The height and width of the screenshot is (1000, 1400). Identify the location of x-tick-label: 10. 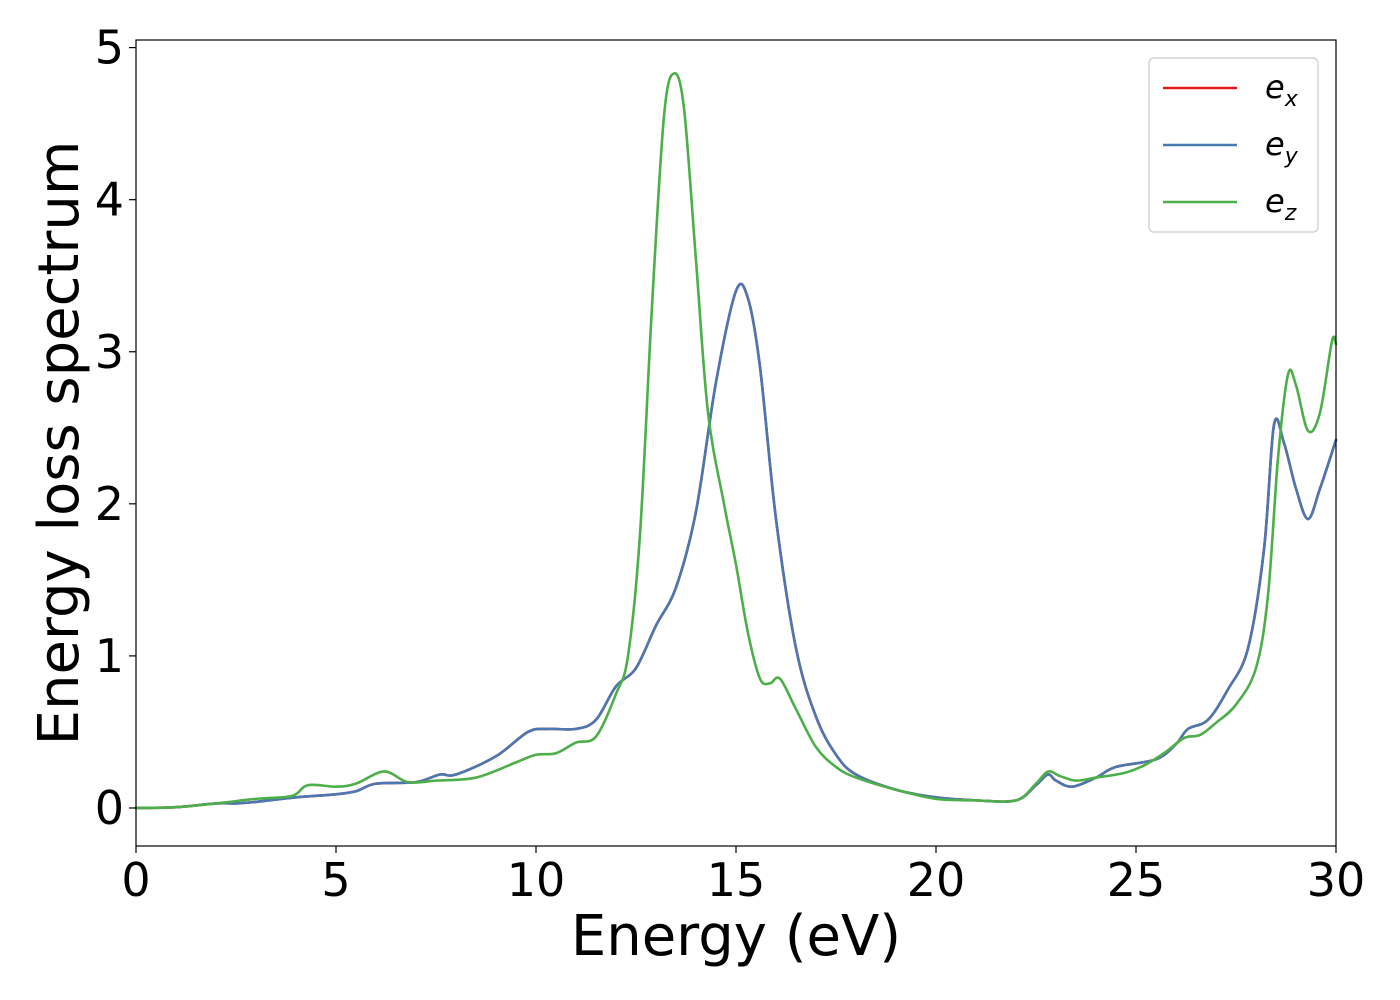
(536, 880).